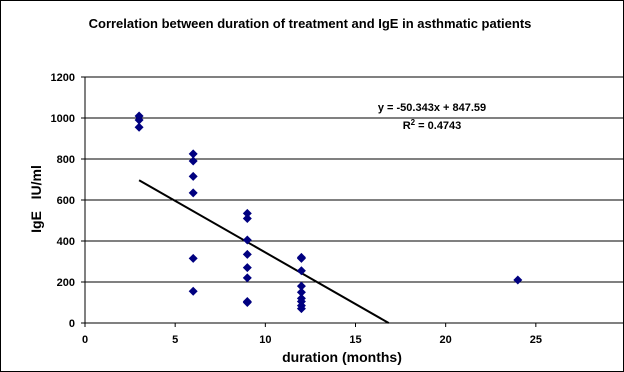  I want to click on y-tick-label-0: 0, so click(72, 324).